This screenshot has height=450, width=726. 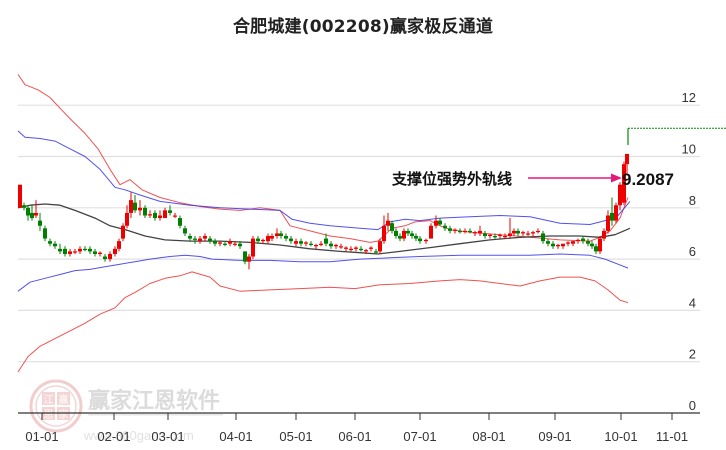 What do you see at coordinates (167, 436) in the screenshot?
I see `x-tick-label: 03-01` at bounding box center [167, 436].